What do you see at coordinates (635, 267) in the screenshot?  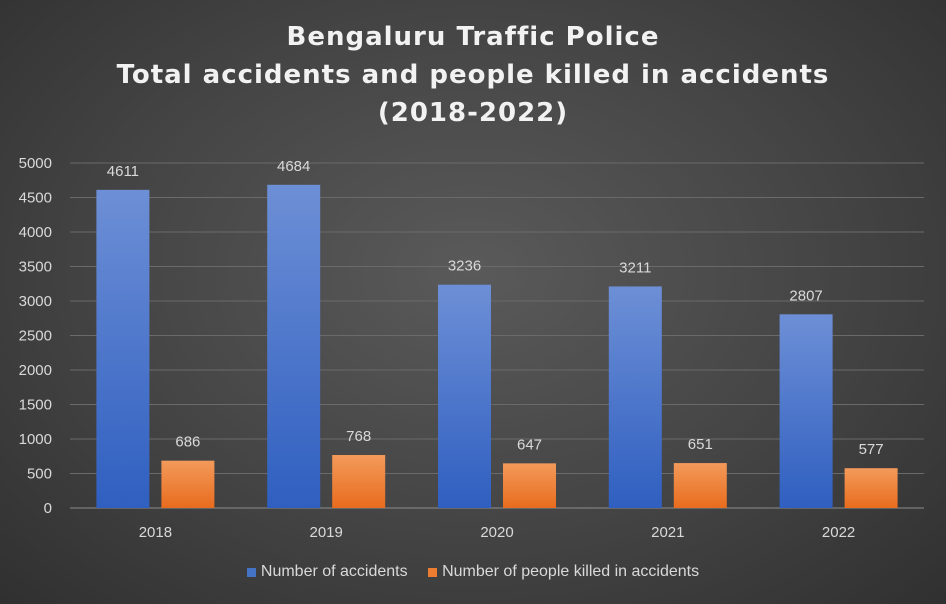 I see `data-label: 3211` at bounding box center [635, 267].